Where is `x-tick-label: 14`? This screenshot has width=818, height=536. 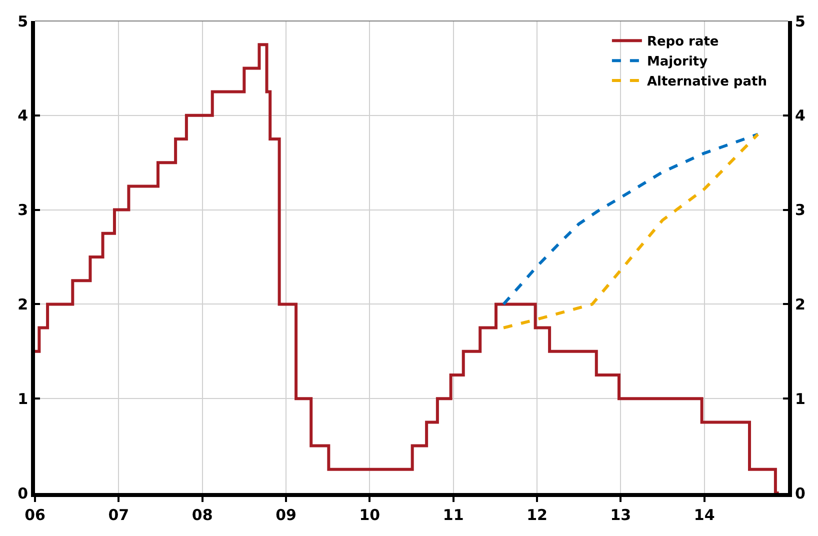
x-tick-label: 14 is located at coordinates (704, 515).